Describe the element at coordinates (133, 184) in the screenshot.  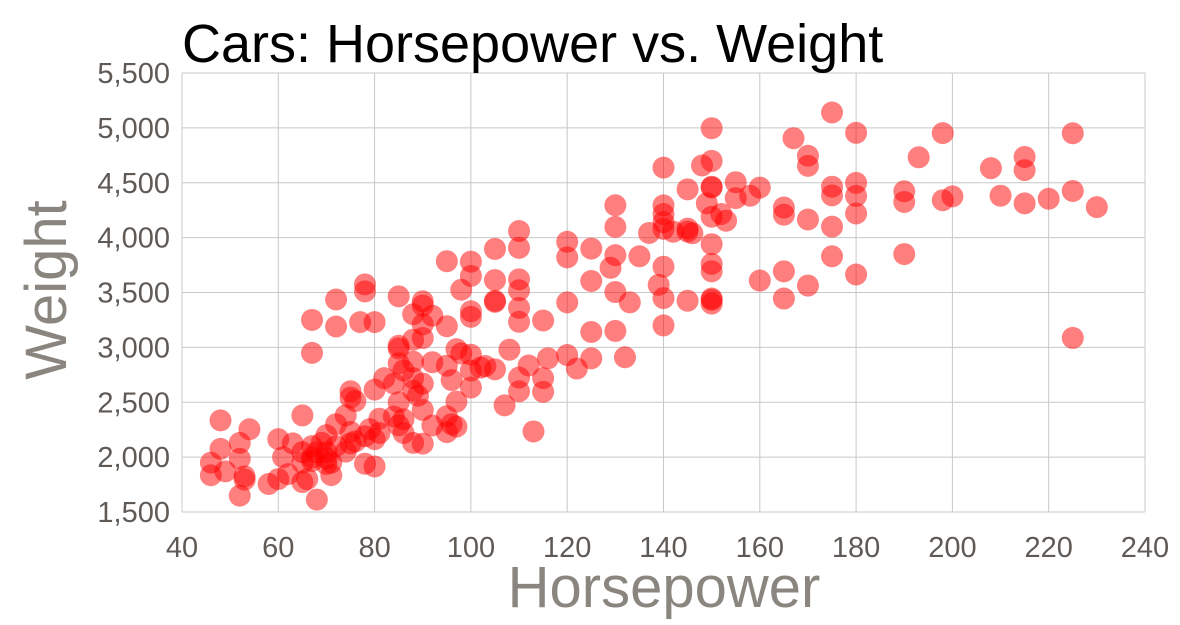
I see `y-tick-label: 4,500` at that location.